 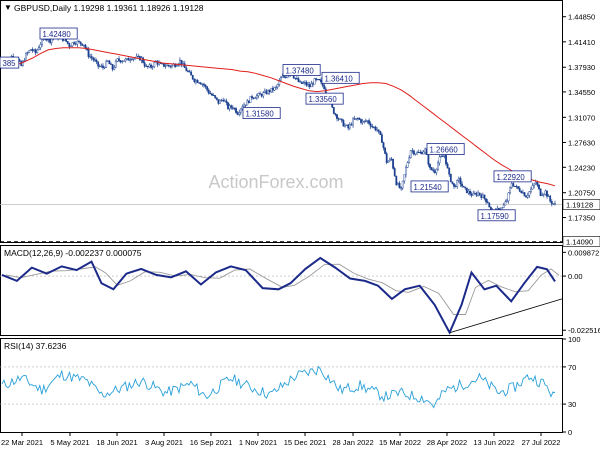 I want to click on price-annotation: 1.31580, so click(x=260, y=114).